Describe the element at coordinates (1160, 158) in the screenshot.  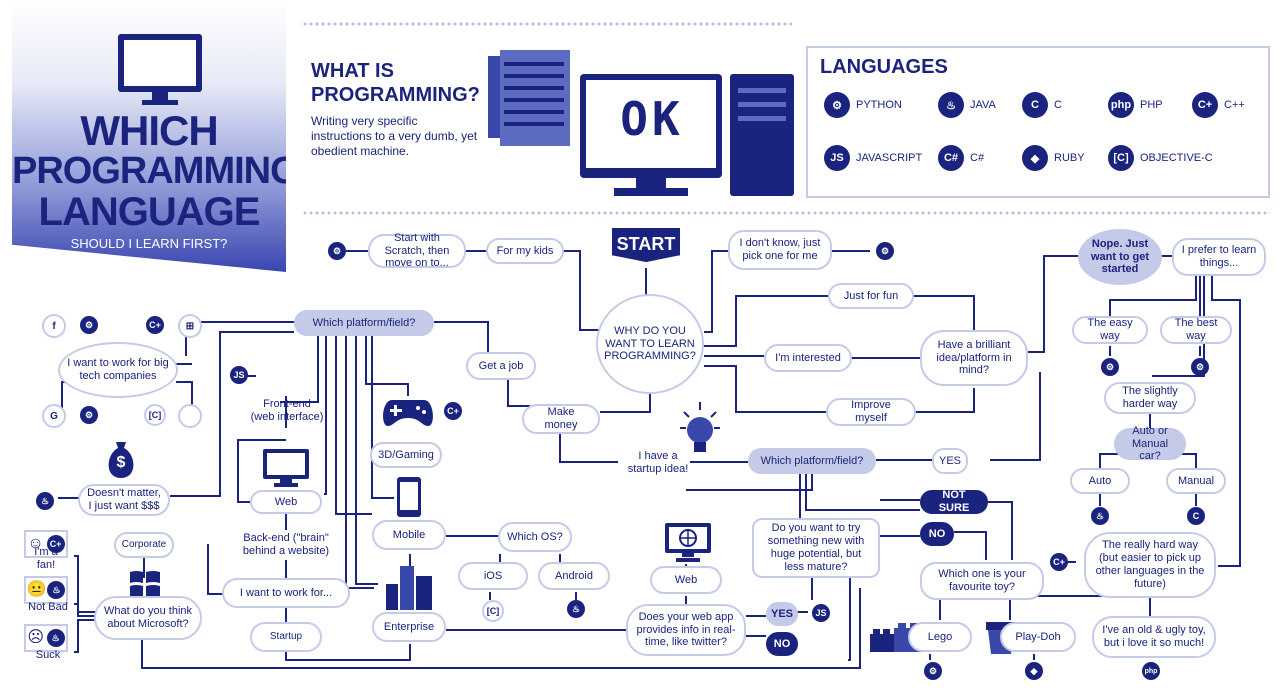
I see `language-objective-c: [C] OBJECTIVE-C` at that location.